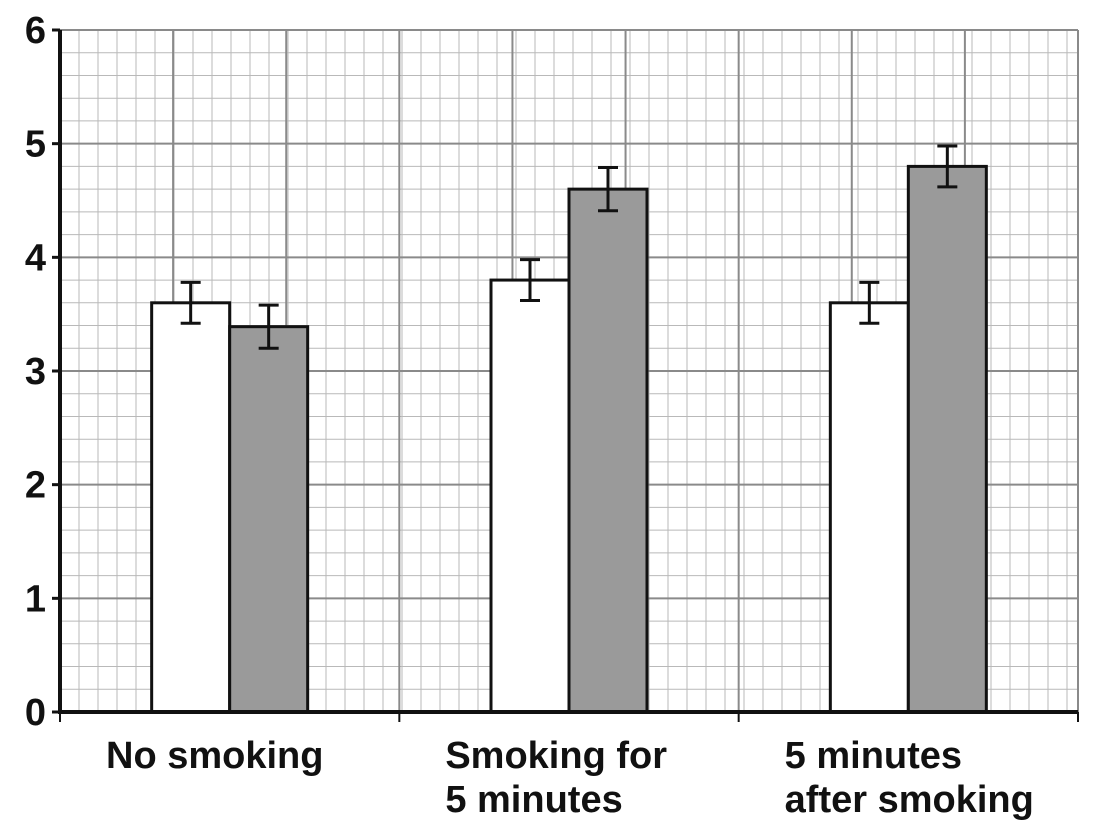  What do you see at coordinates (35, 372) in the screenshot?
I see `y-tick-label: 3` at bounding box center [35, 372].